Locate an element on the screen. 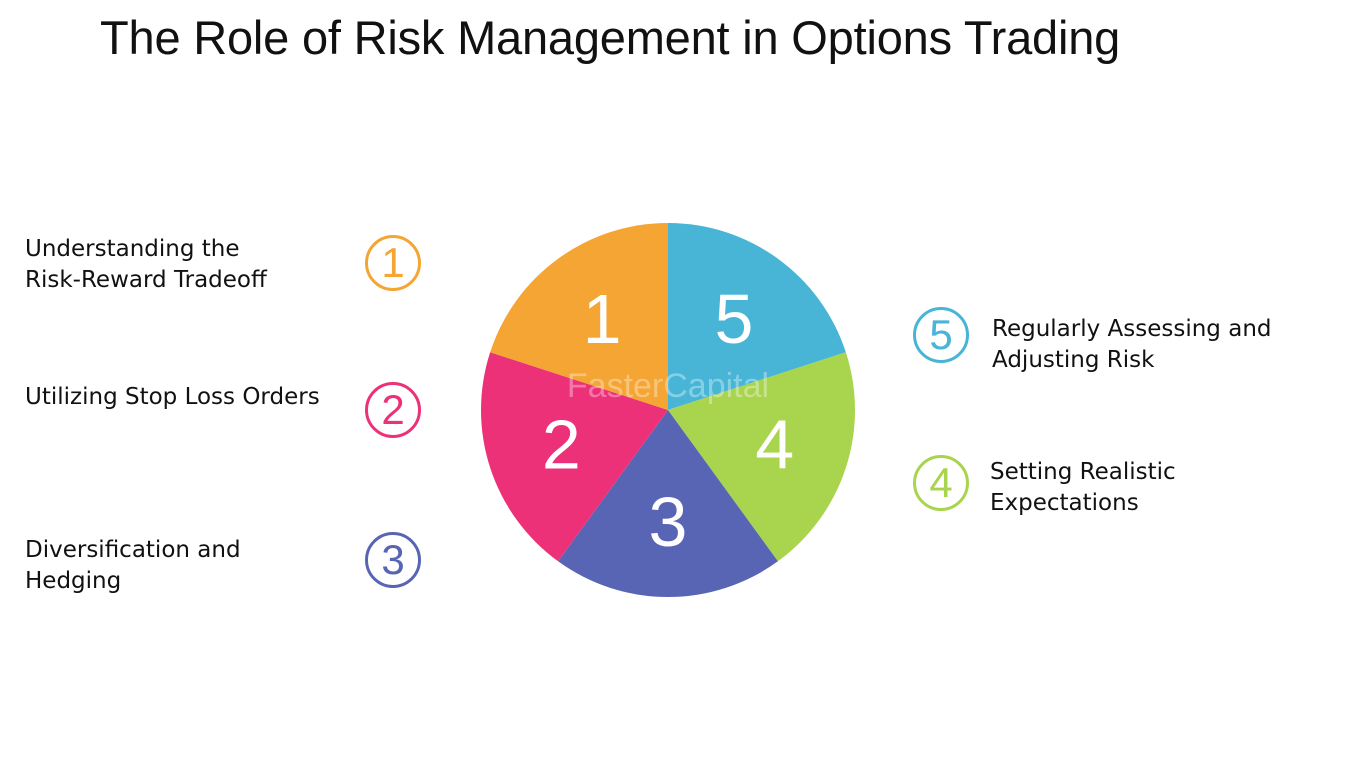 The width and height of the screenshot is (1350, 759). item-5-line-1: Regularly Assessing and is located at coordinates (1132, 329).